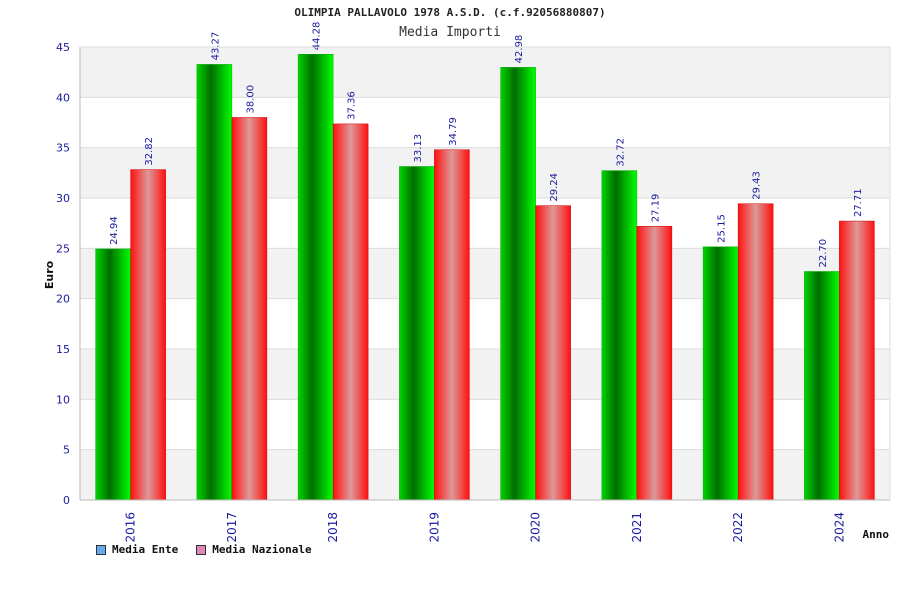  I want to click on data-label: 27.71, so click(858, 202).